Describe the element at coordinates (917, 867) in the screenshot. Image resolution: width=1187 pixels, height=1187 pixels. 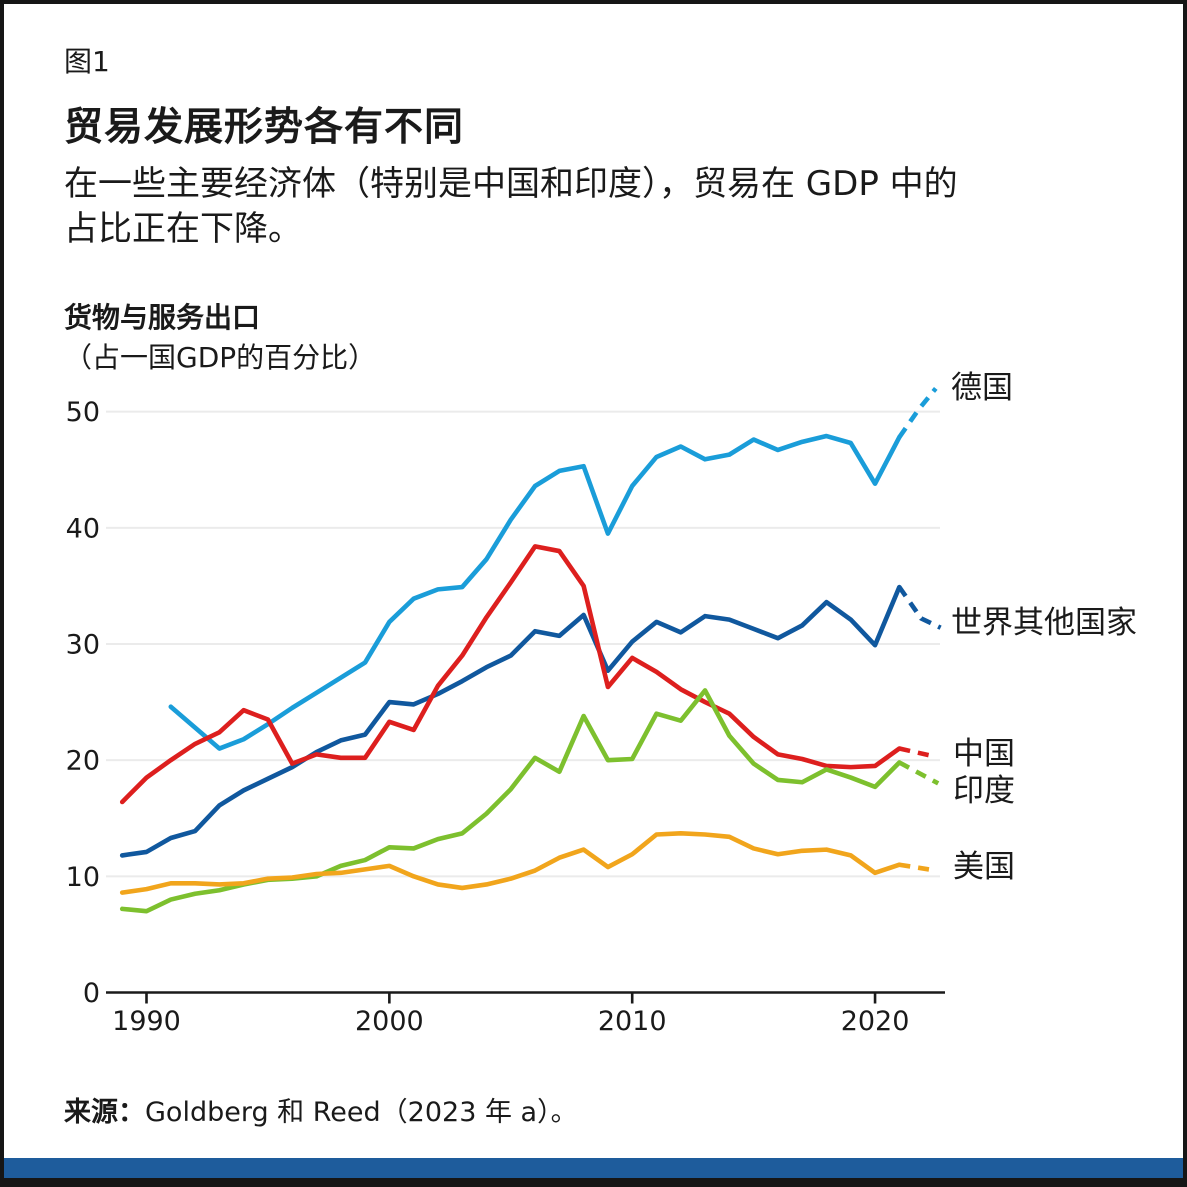
I see `projection-usa` at that location.